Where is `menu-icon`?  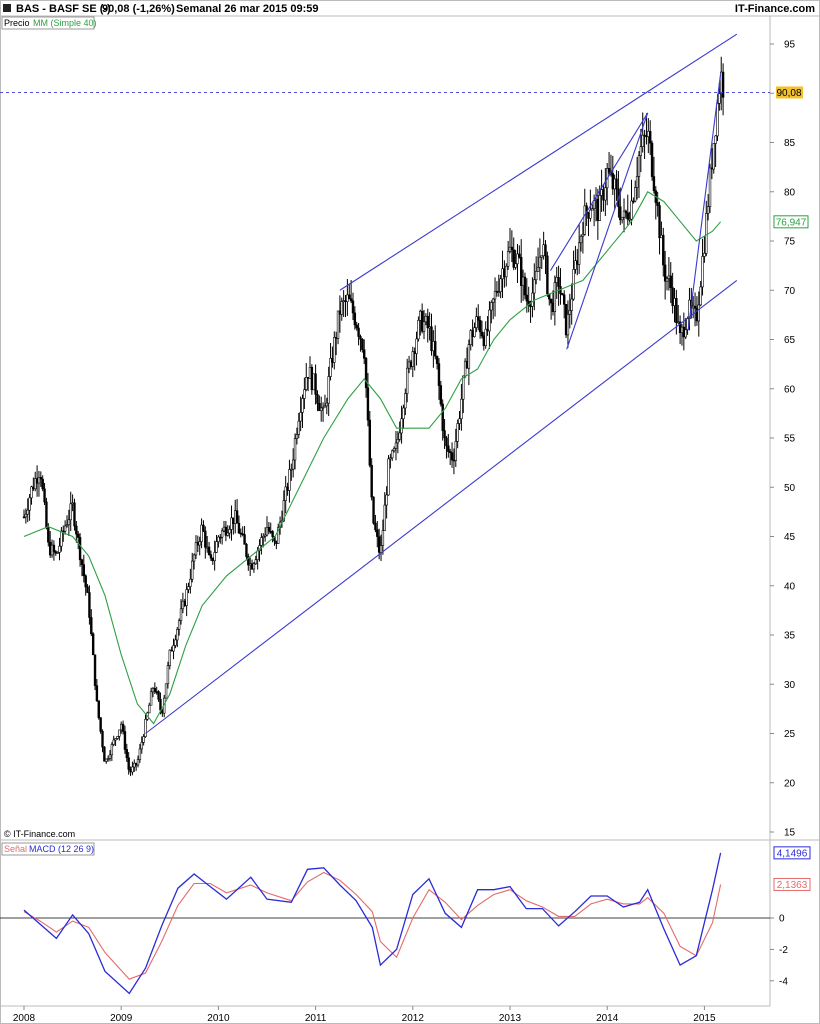 menu-icon is located at coordinates (7, 8).